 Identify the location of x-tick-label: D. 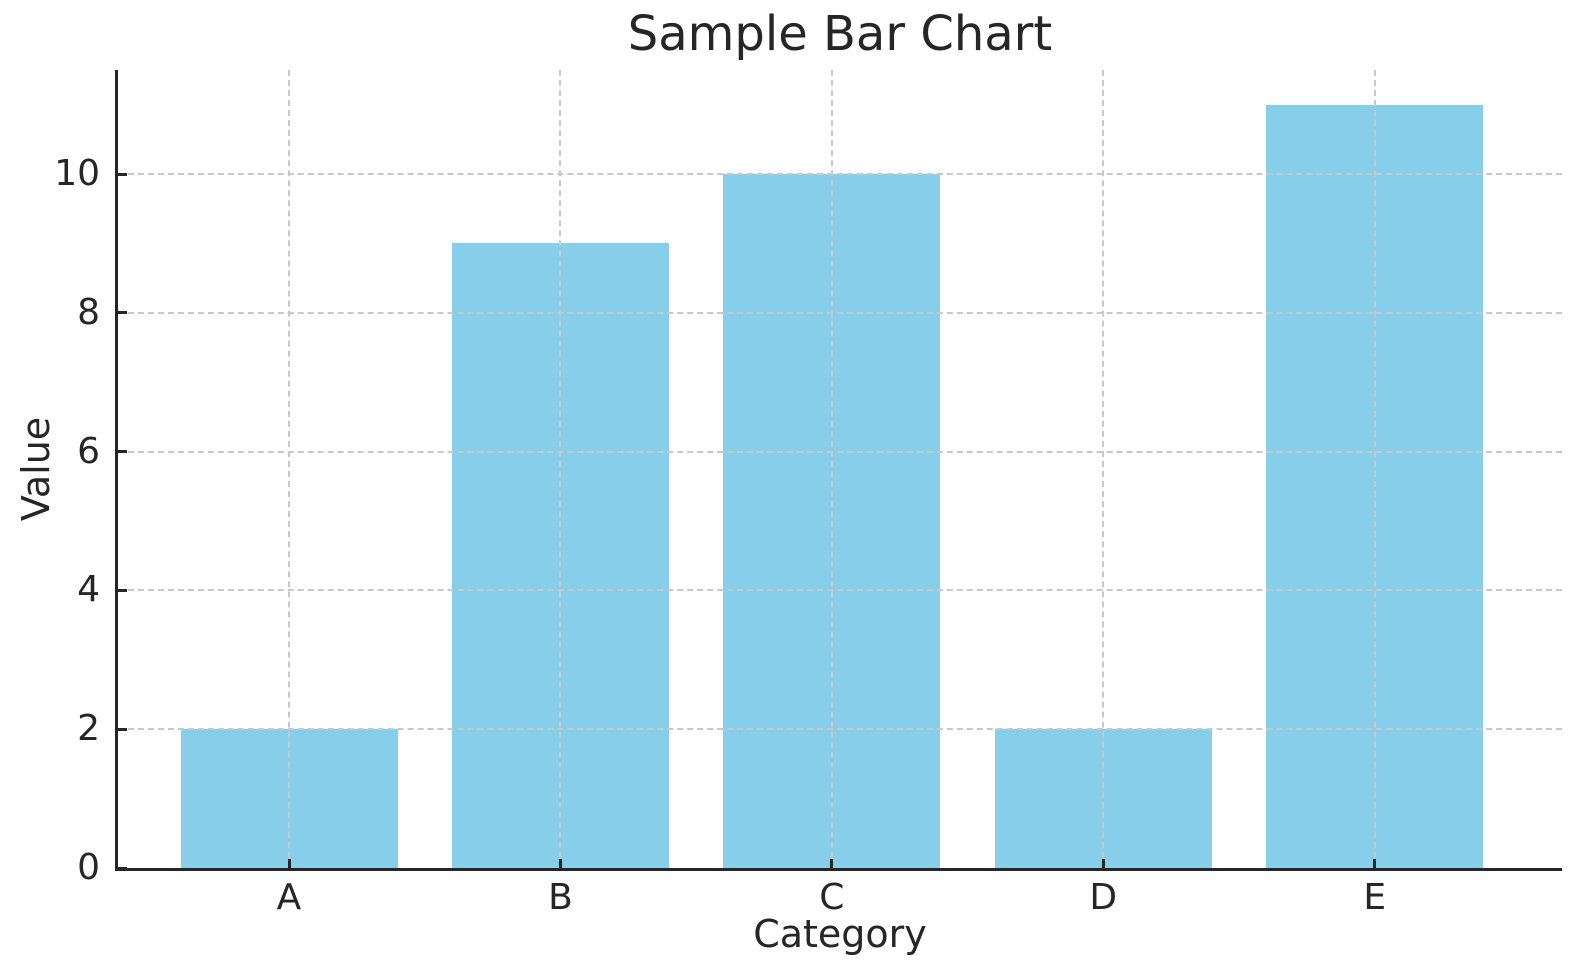
(1103, 897).